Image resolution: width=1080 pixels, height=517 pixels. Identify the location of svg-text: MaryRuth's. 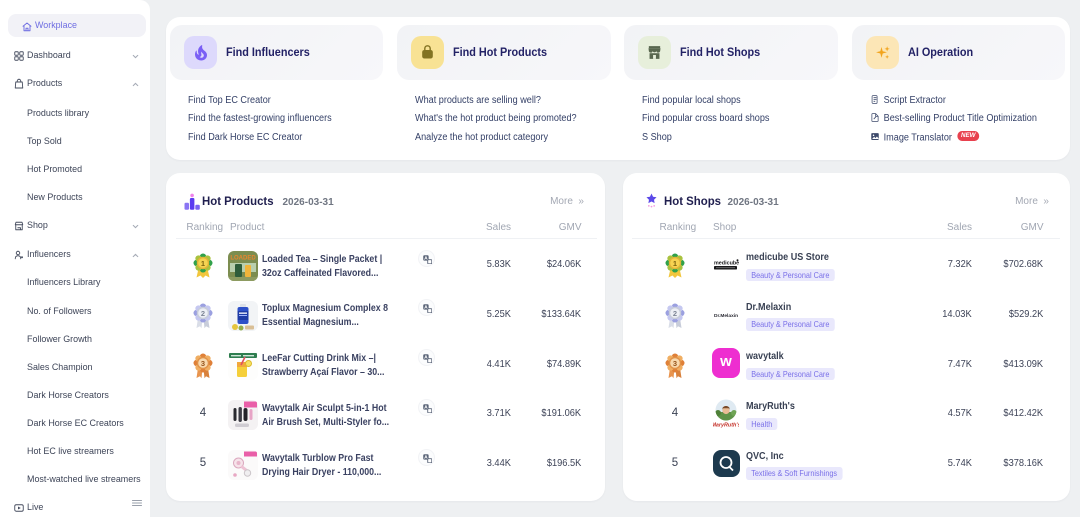
(726, 426).